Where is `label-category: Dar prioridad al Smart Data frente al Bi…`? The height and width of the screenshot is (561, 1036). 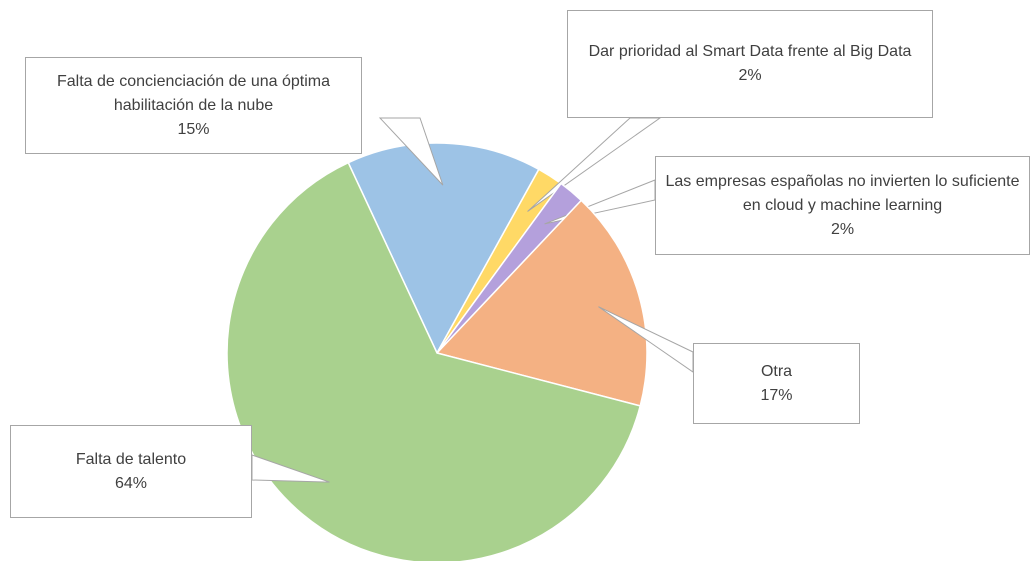 label-category: Dar prioridad al Smart Data frente al Bi… is located at coordinates (750, 51).